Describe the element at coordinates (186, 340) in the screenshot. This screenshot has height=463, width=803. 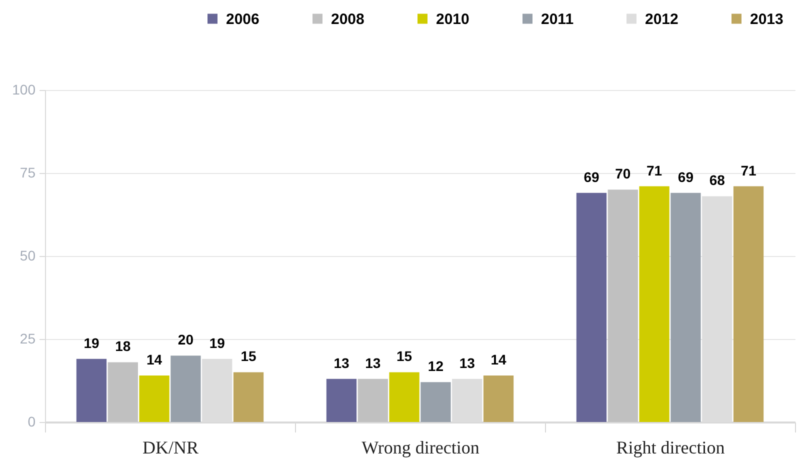
I see `data-label: 20` at that location.